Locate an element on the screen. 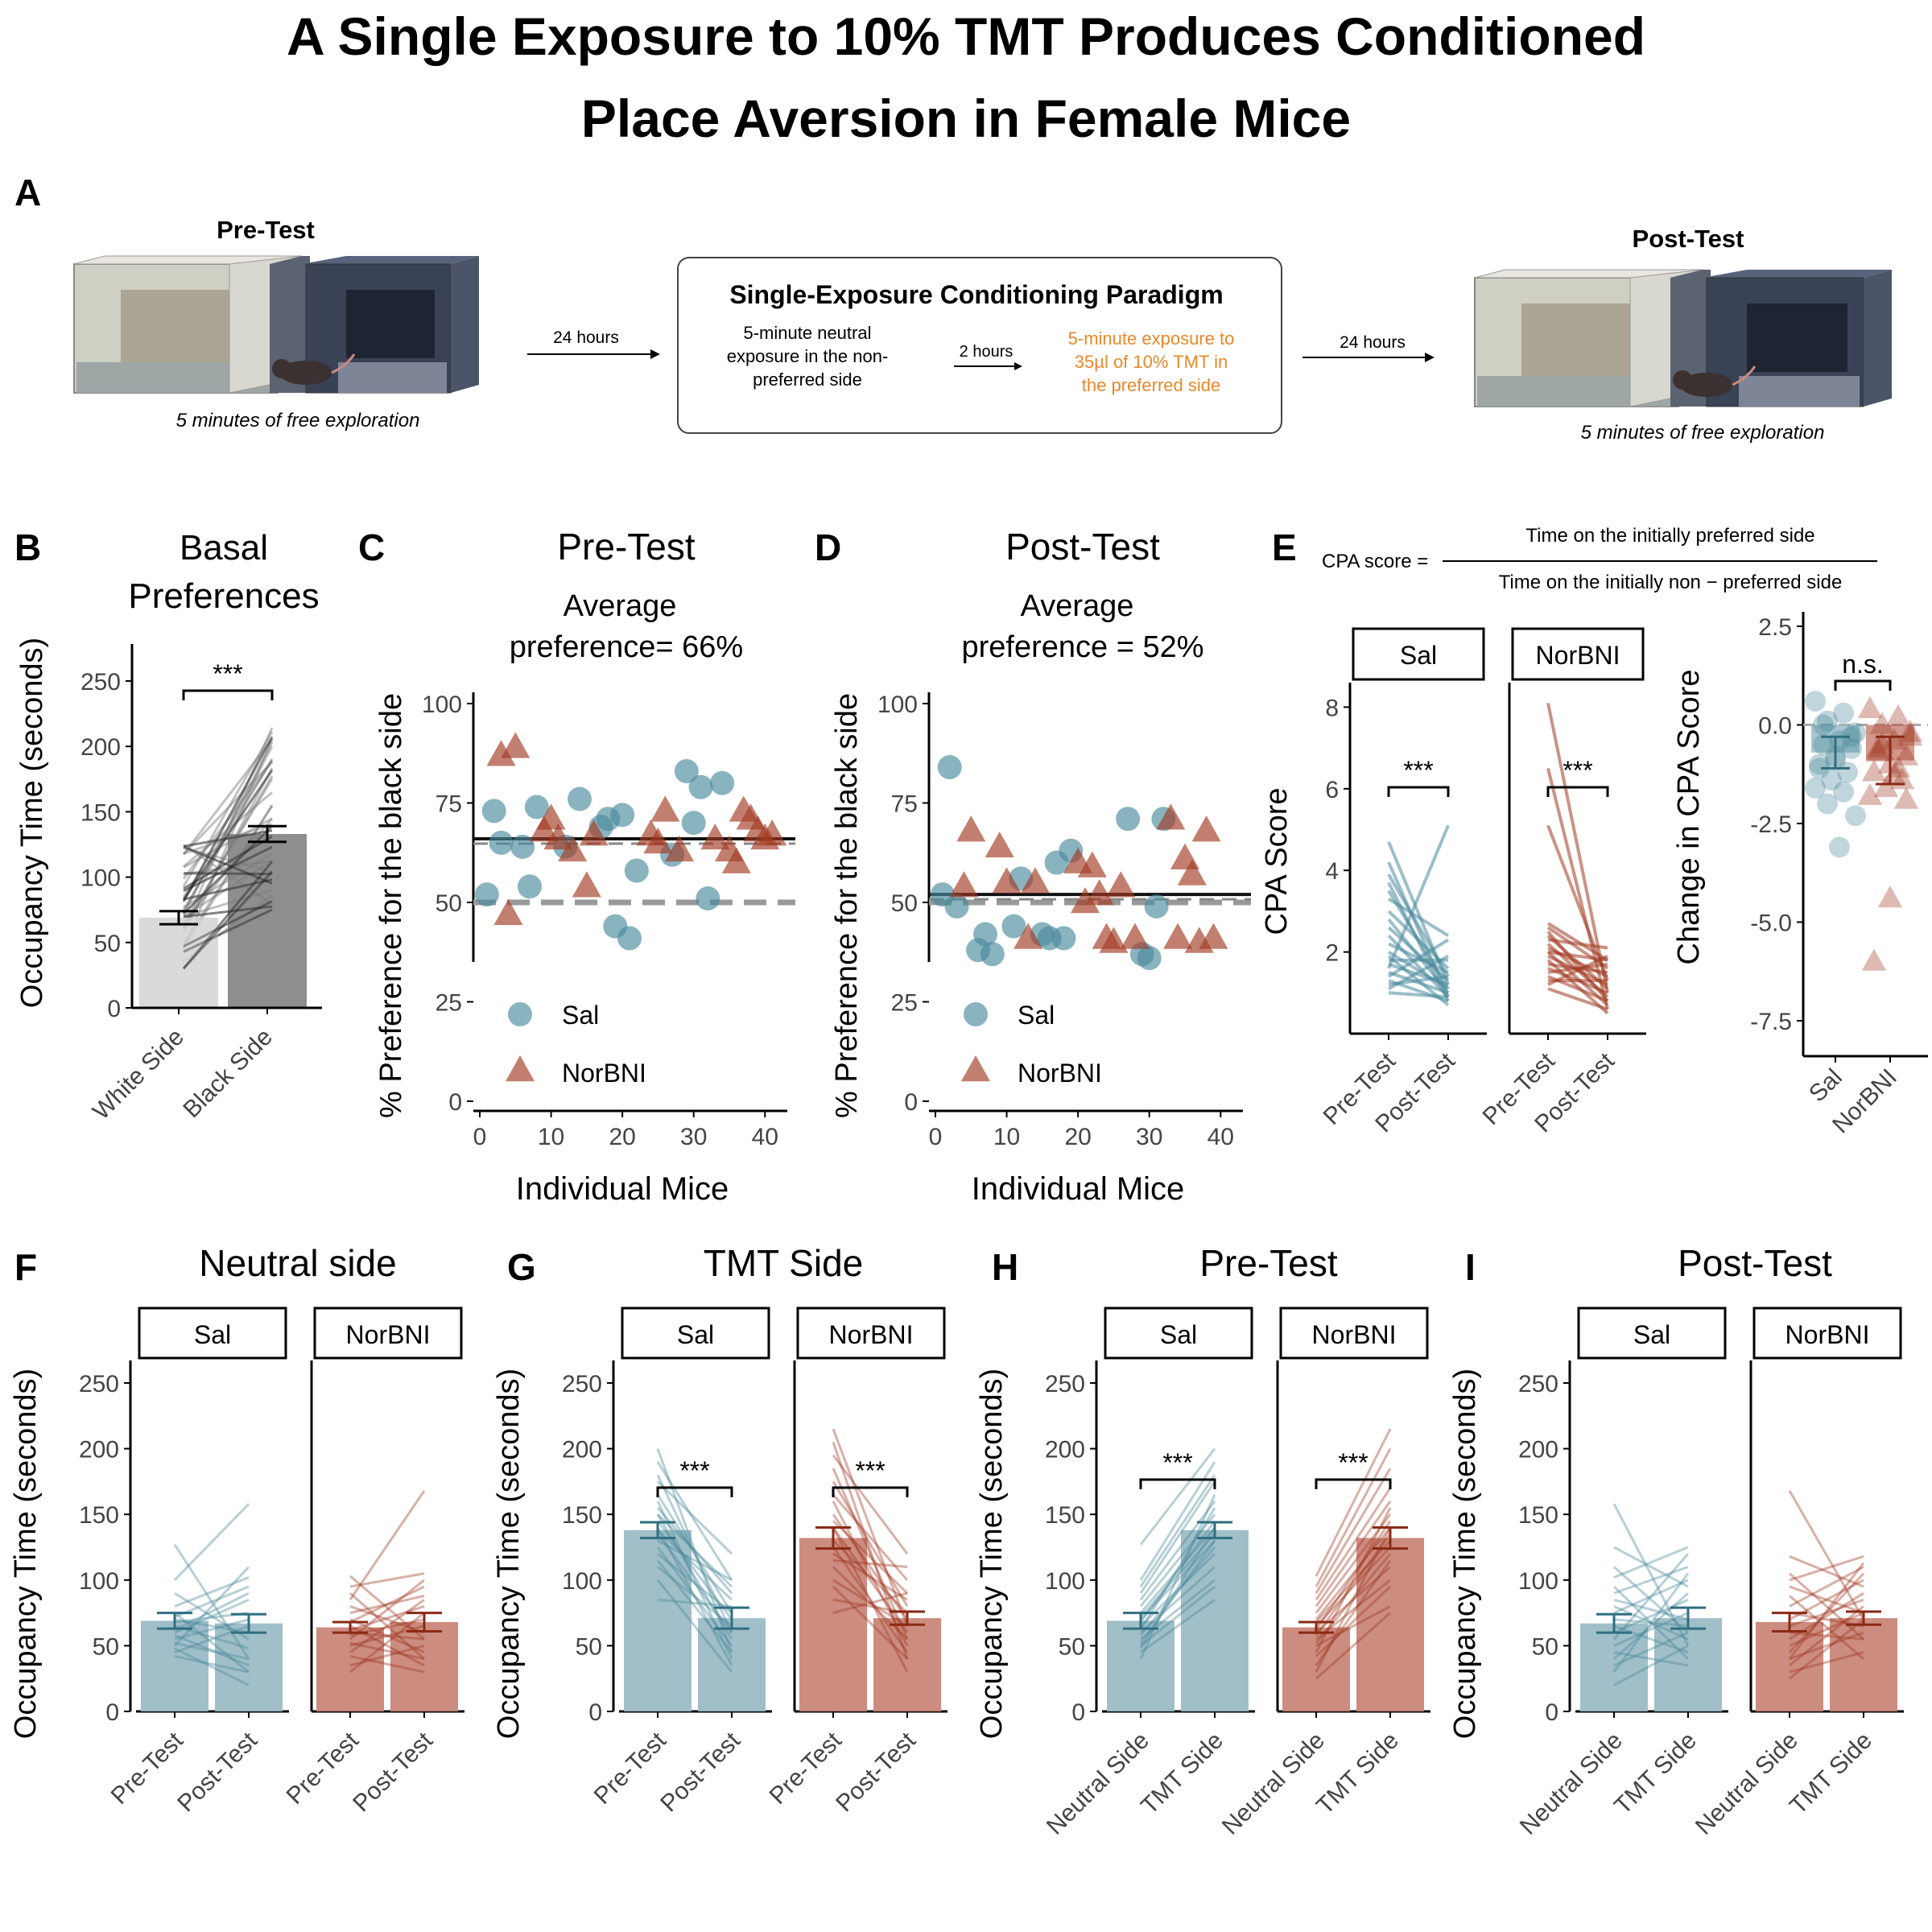 The image size is (1932, 1932). bar is located at coordinates (1614, 1667).